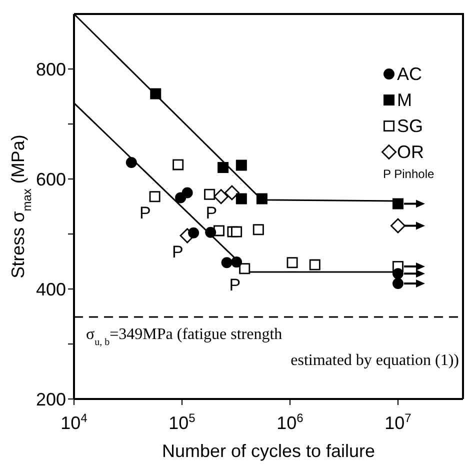 Image resolution: width=473 pixels, height=465 pixels. I want to click on y-tick-label: 400, so click(51, 289).